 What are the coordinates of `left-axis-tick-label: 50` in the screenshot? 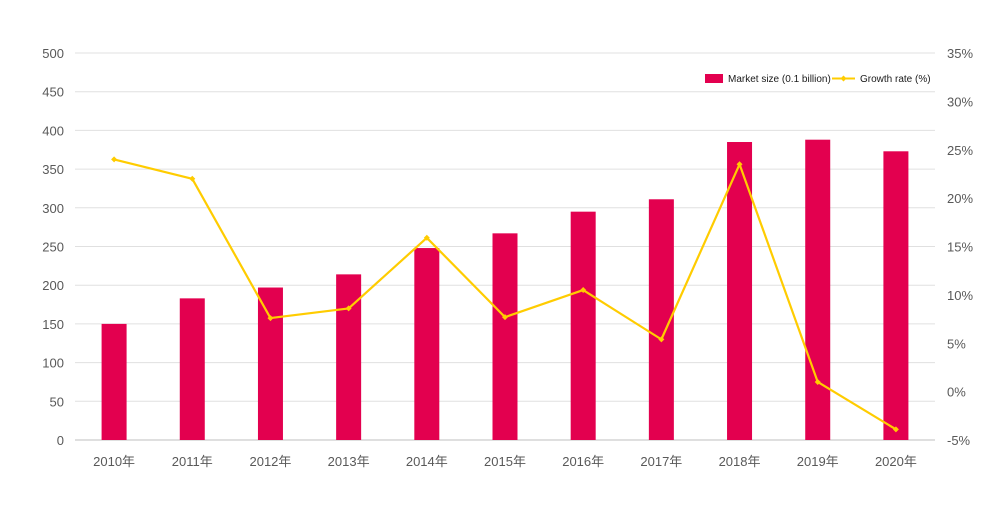 It's located at (57, 401).